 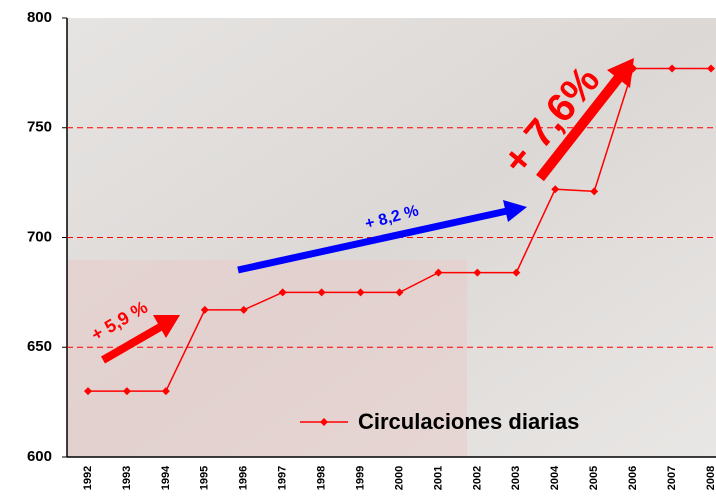 I want to click on x-tick-label: 2005, so click(x=594, y=478).